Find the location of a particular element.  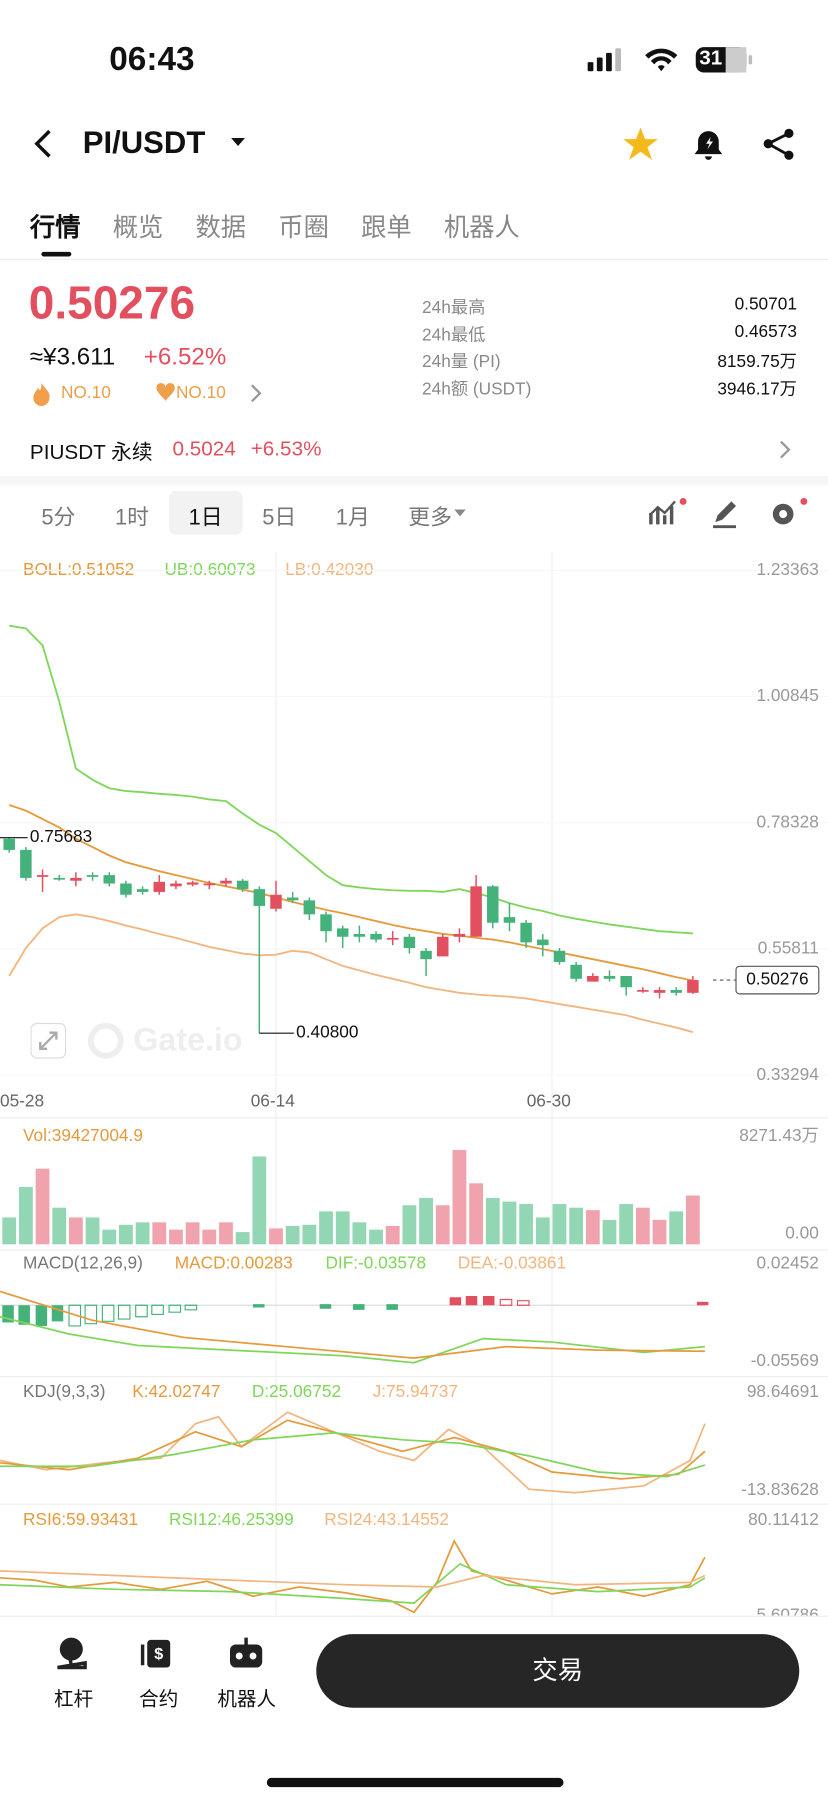

tab: 机器人 is located at coordinates (481, 227).